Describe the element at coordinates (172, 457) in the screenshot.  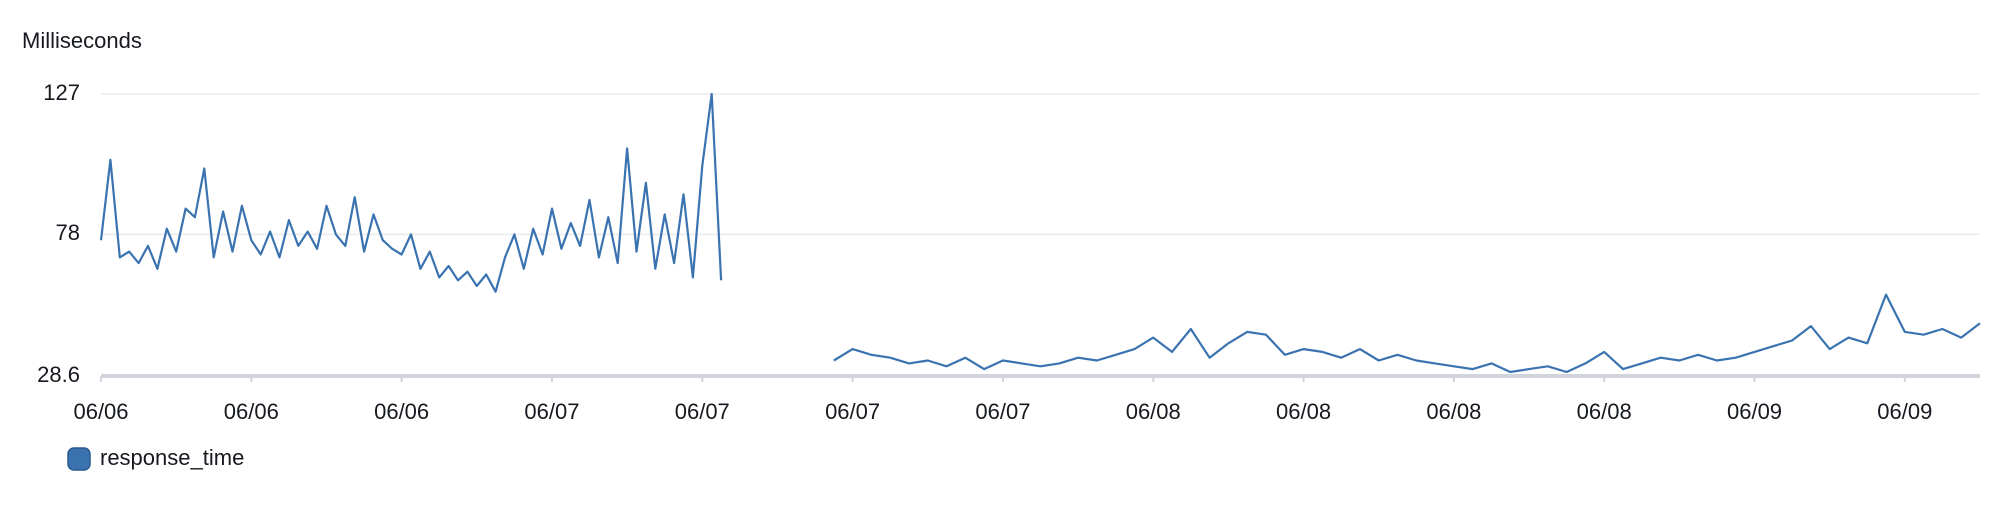
I see `legend-label: response_time` at that location.